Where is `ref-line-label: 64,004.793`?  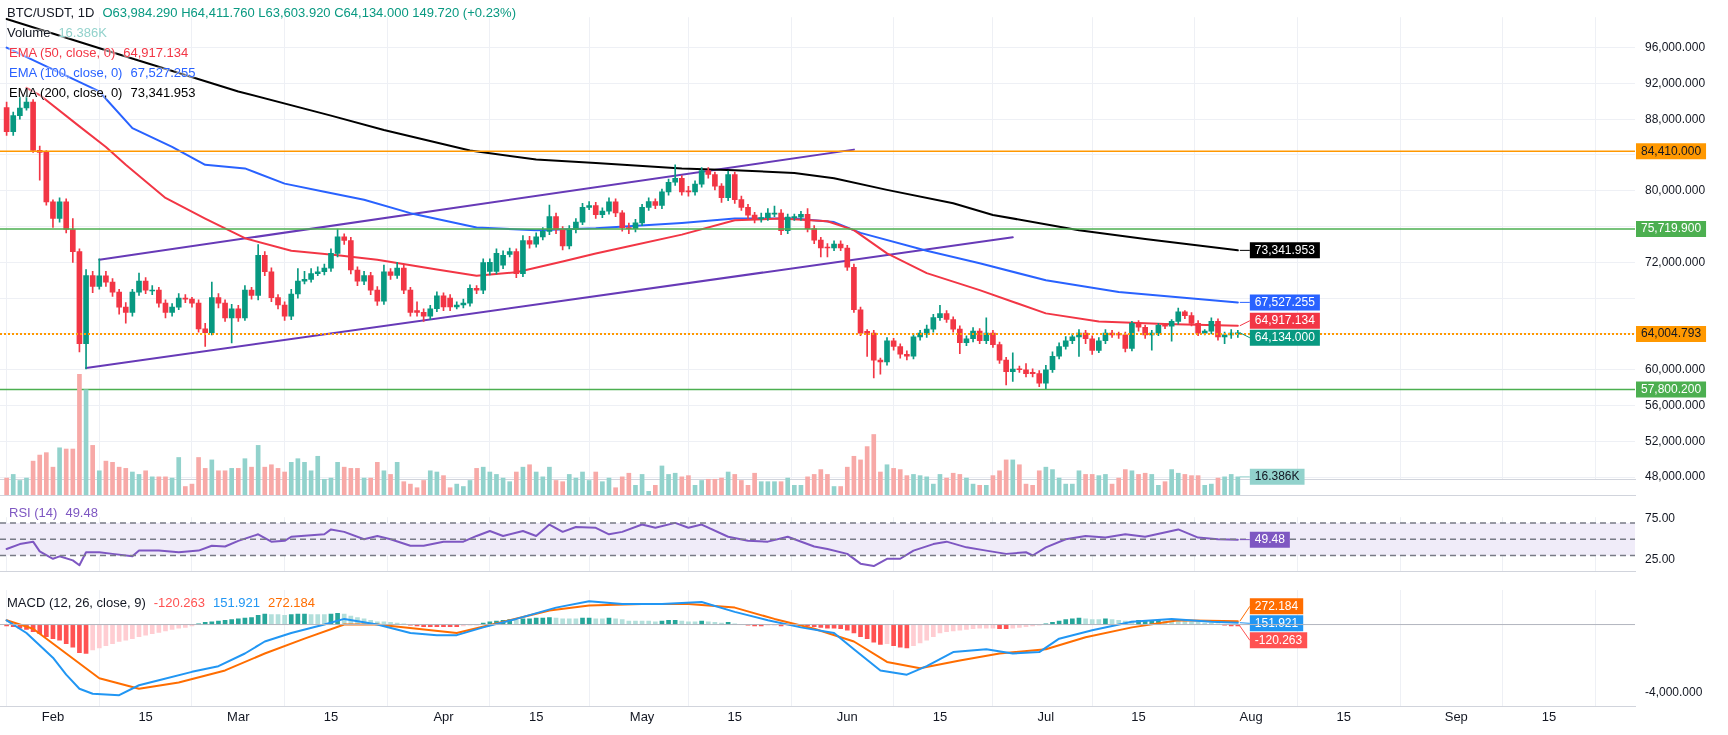
ref-line-label: 64,004.793 is located at coordinates (1671, 333).